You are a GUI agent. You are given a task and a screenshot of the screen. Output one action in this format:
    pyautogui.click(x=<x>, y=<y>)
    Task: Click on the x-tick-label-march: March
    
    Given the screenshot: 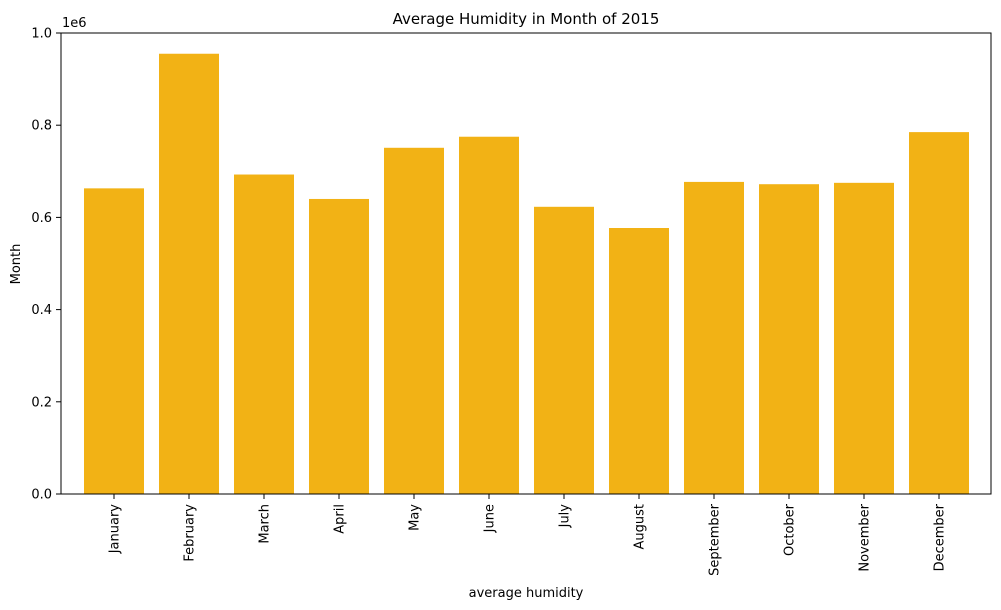 What is the action you would take?
    pyautogui.click(x=265, y=524)
    